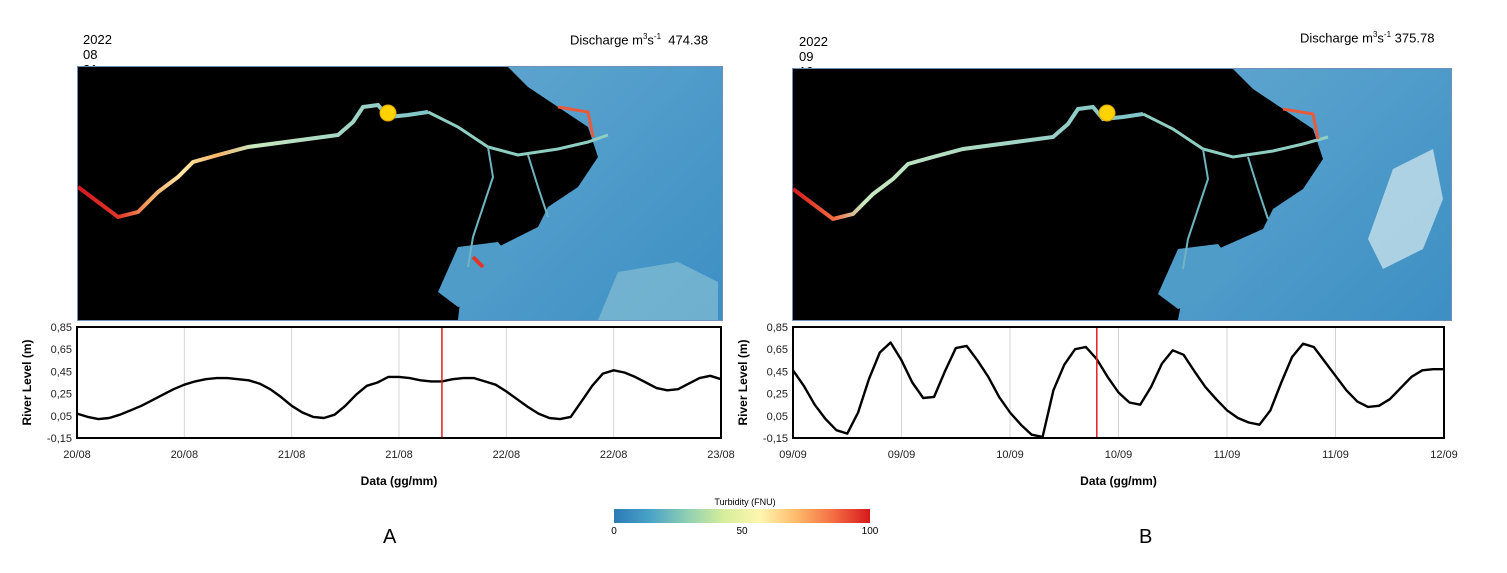 Image resolution: width=1507 pixels, height=573 pixels. What do you see at coordinates (745, 502) in the screenshot?
I see `colorbar-title: Turbidity (FNU)` at bounding box center [745, 502].